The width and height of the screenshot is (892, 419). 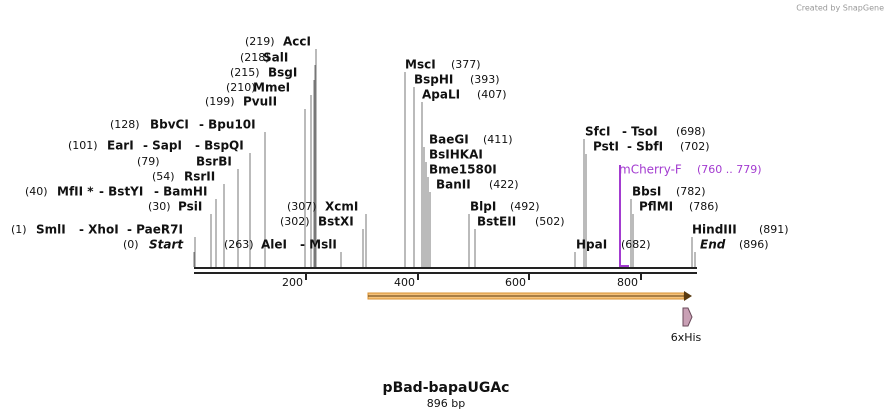 What do you see at coordinates (496, 222) in the screenshot?
I see `enzyme-name: BstEII` at bounding box center [496, 222].